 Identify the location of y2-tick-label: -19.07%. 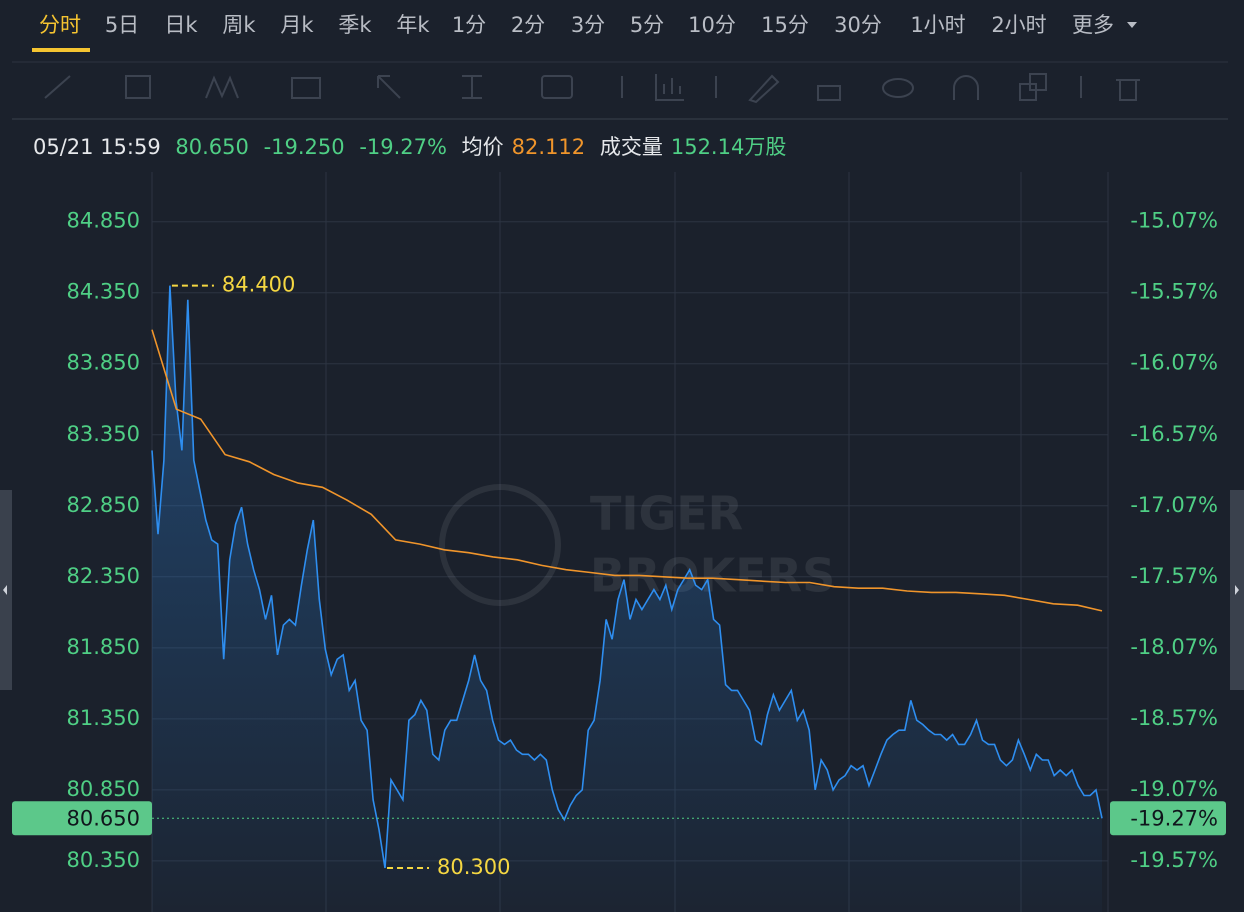
(1174, 789).